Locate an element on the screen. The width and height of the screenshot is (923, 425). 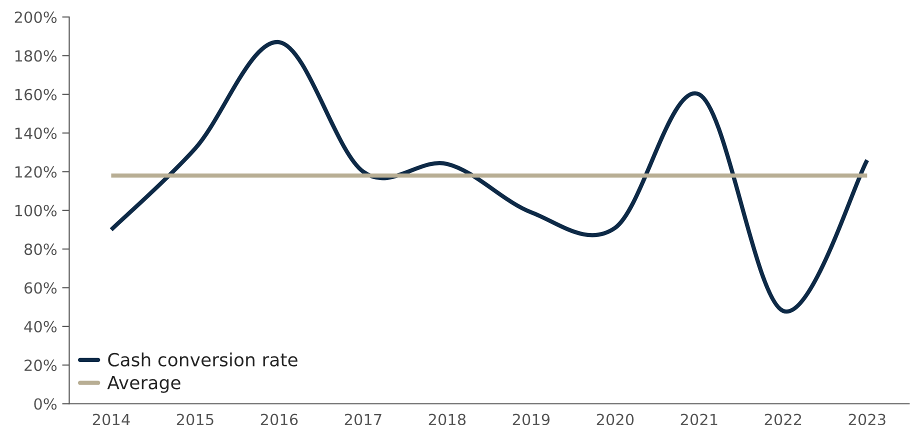
legend-label: Average is located at coordinates (143, 384).